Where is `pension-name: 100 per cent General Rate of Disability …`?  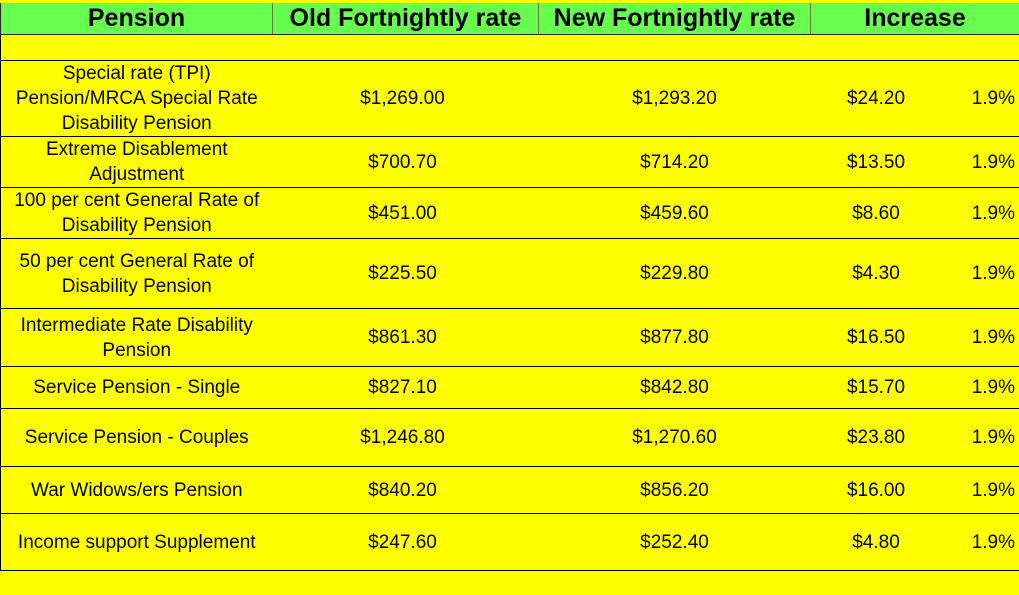 pension-name: 100 per cent General Rate of Disability … is located at coordinates (137, 213).